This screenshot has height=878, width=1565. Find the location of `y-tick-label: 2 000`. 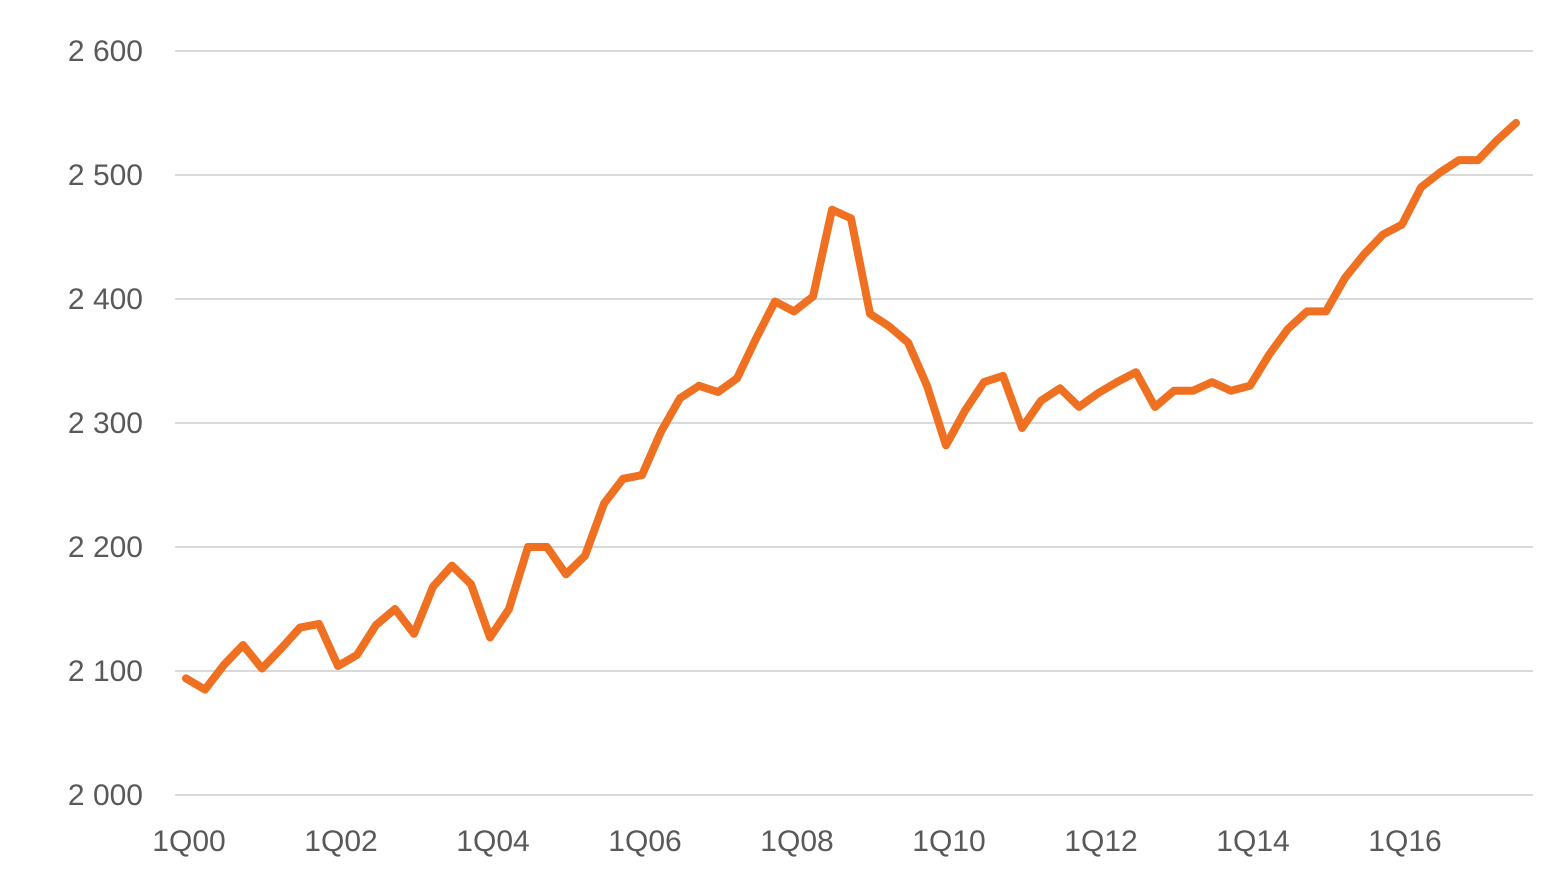

y-tick-label: 2 000 is located at coordinates (105, 795).